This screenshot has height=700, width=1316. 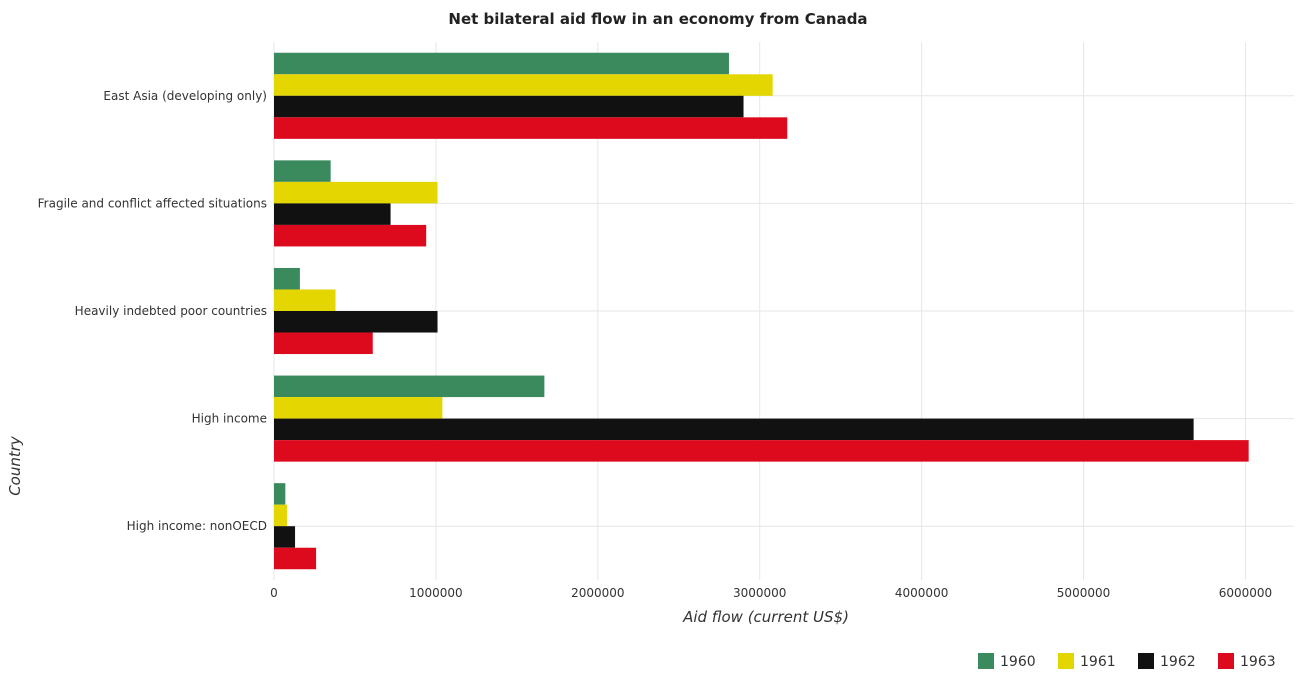 I want to click on y-tick-label: East Asia (developing only), so click(x=185, y=96).